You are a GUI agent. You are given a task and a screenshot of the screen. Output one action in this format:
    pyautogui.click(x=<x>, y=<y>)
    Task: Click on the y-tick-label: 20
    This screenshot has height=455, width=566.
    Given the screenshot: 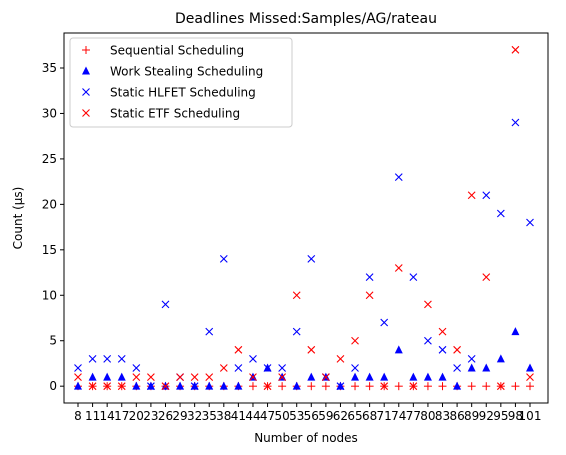 What is the action you would take?
    pyautogui.click(x=49, y=204)
    